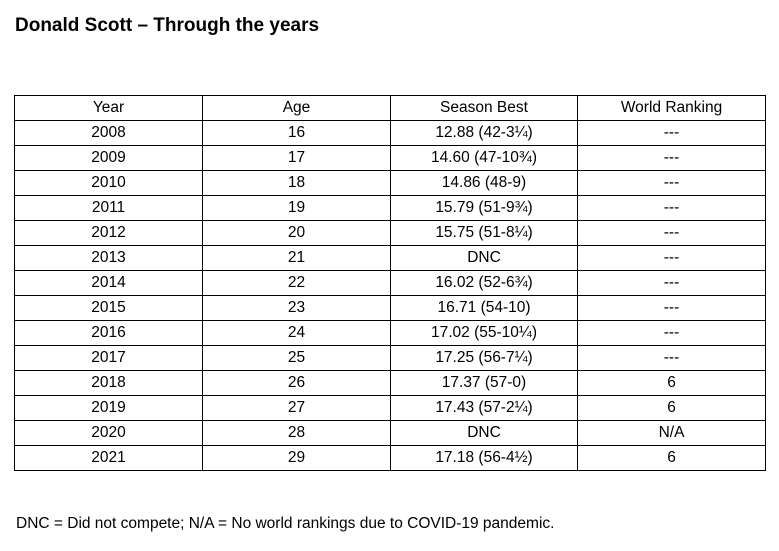 Image resolution: width=779 pixels, height=551 pixels. I want to click on cell-year: 2011, so click(108, 208).